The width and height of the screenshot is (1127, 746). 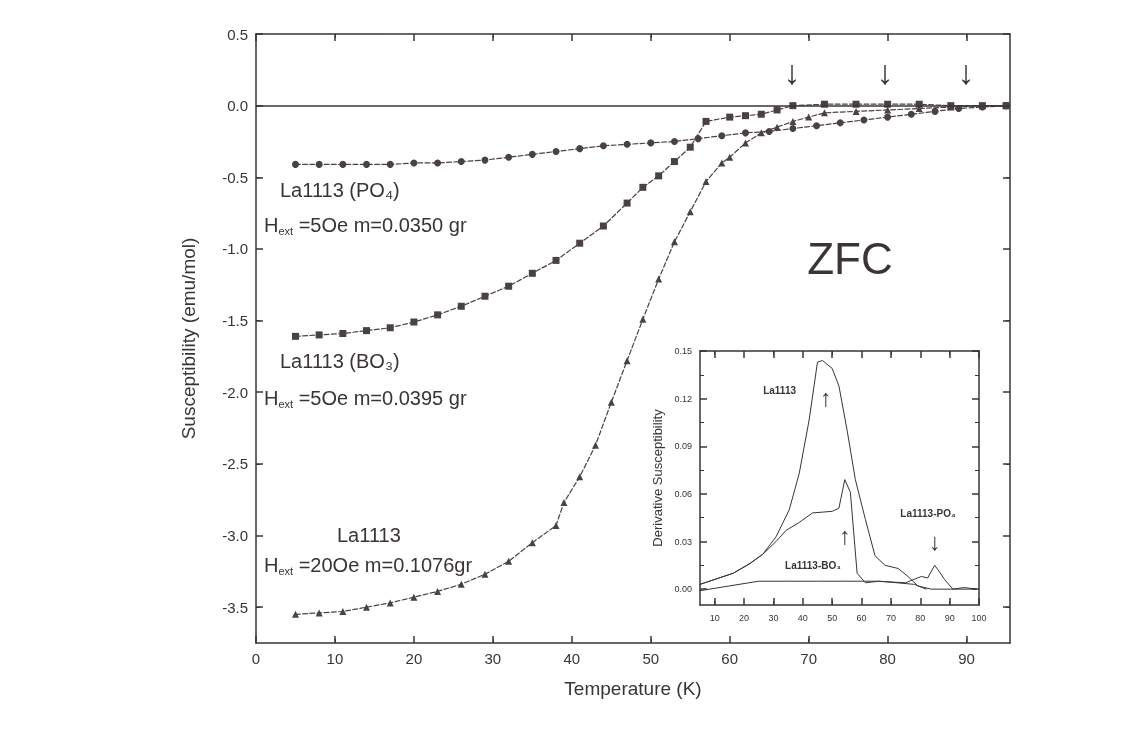 What do you see at coordinates (237, 106) in the screenshot?
I see `y-tick-label: 0.0` at bounding box center [237, 106].